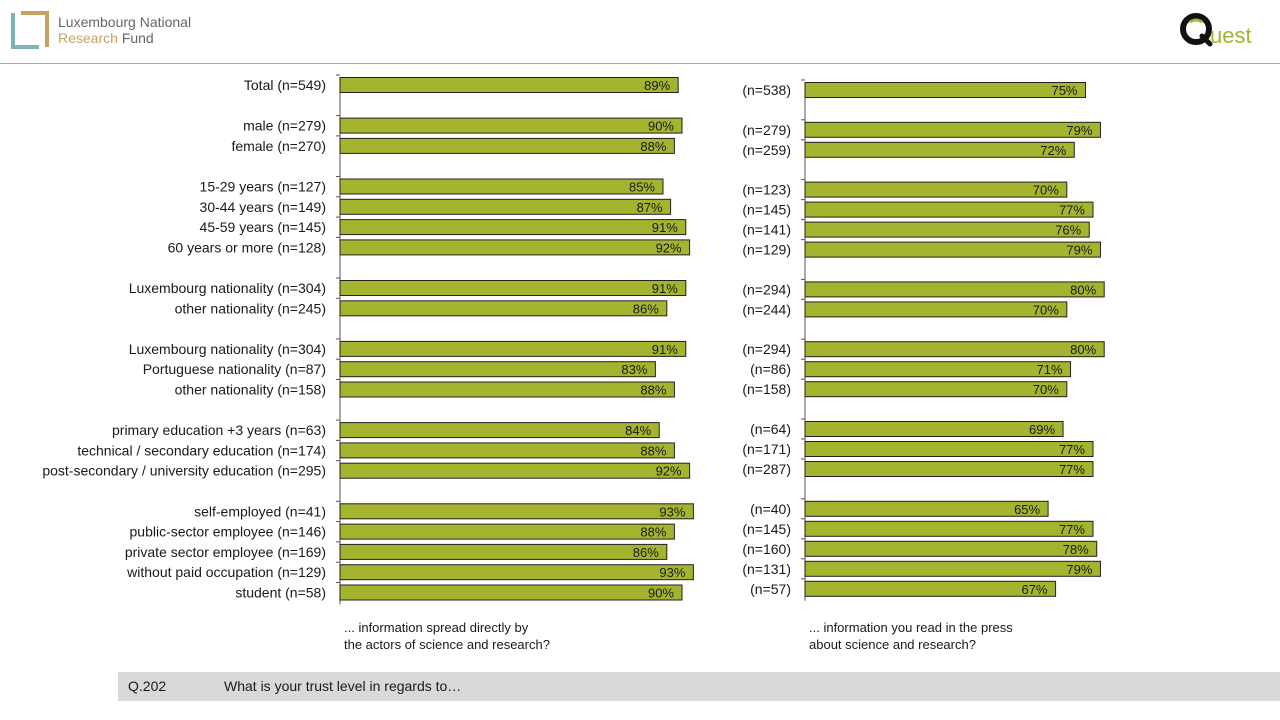 The image size is (1280, 720). What do you see at coordinates (766, 90) in the screenshot?
I see `right-category-label: (n=538)` at bounding box center [766, 90].